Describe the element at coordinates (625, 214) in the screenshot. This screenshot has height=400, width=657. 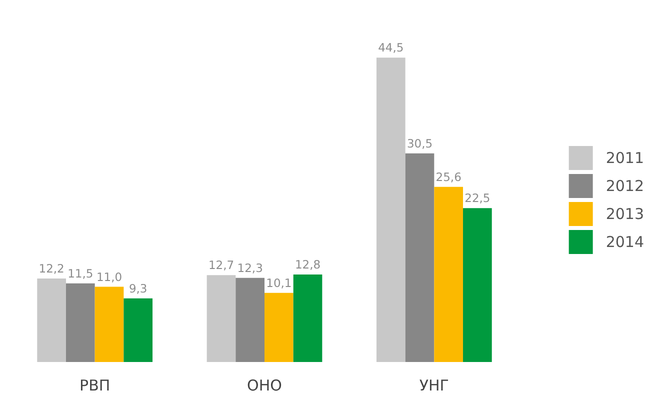
I see `legend-label: 2013` at that location.